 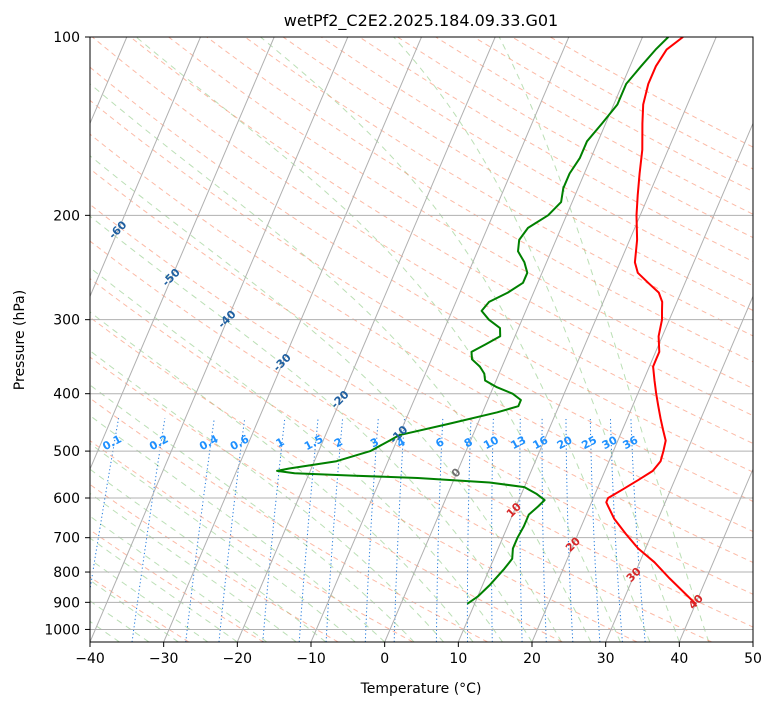 What do you see at coordinates (458, 659) in the screenshot?
I see `x-tick-label: 10` at bounding box center [458, 659].